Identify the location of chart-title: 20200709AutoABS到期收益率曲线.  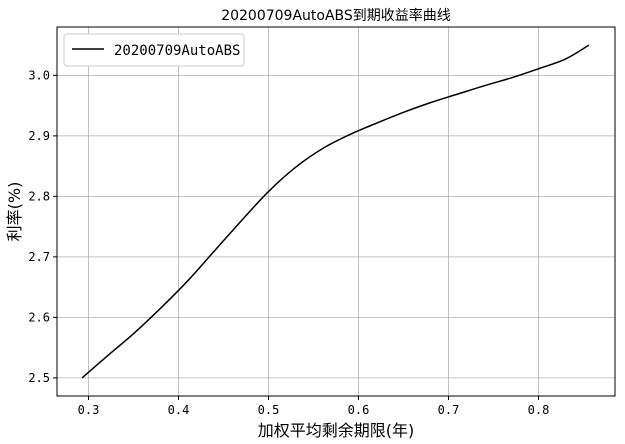
(336, 15).